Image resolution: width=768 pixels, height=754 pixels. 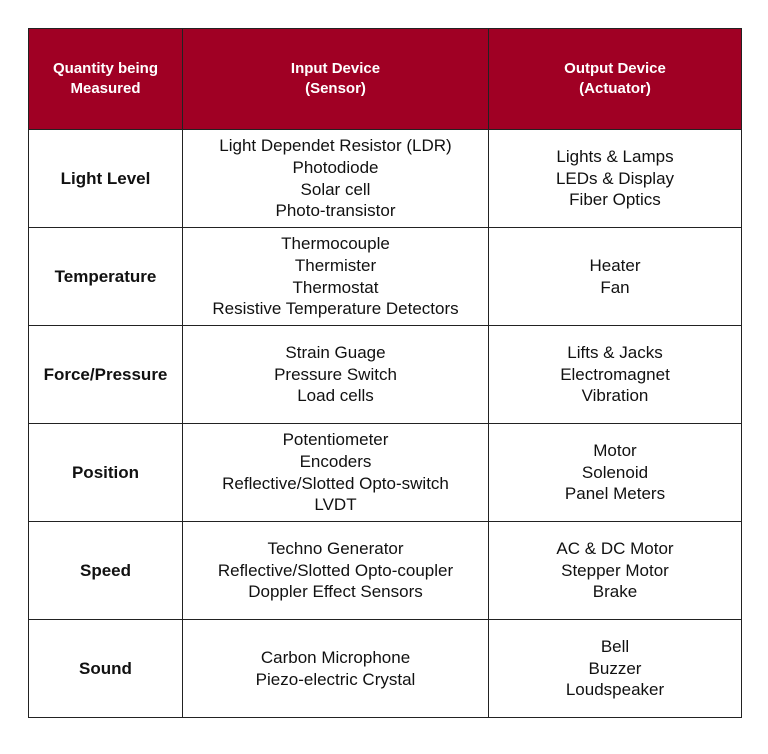 I want to click on sensor-item: Photodiode, so click(x=335, y=167).